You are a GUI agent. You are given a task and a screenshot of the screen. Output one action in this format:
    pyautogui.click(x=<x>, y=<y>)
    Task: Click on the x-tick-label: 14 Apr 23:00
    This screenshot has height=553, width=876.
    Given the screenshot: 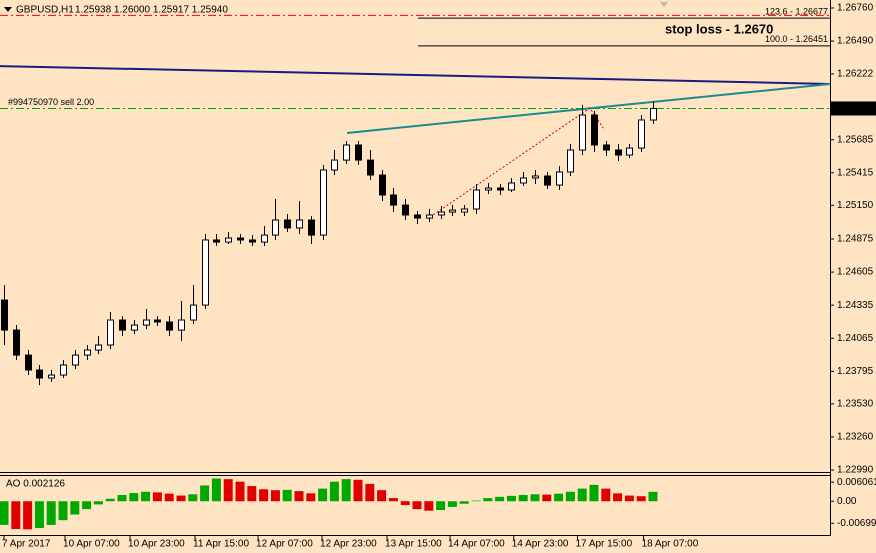 What is the action you would take?
    pyautogui.click(x=540, y=544)
    